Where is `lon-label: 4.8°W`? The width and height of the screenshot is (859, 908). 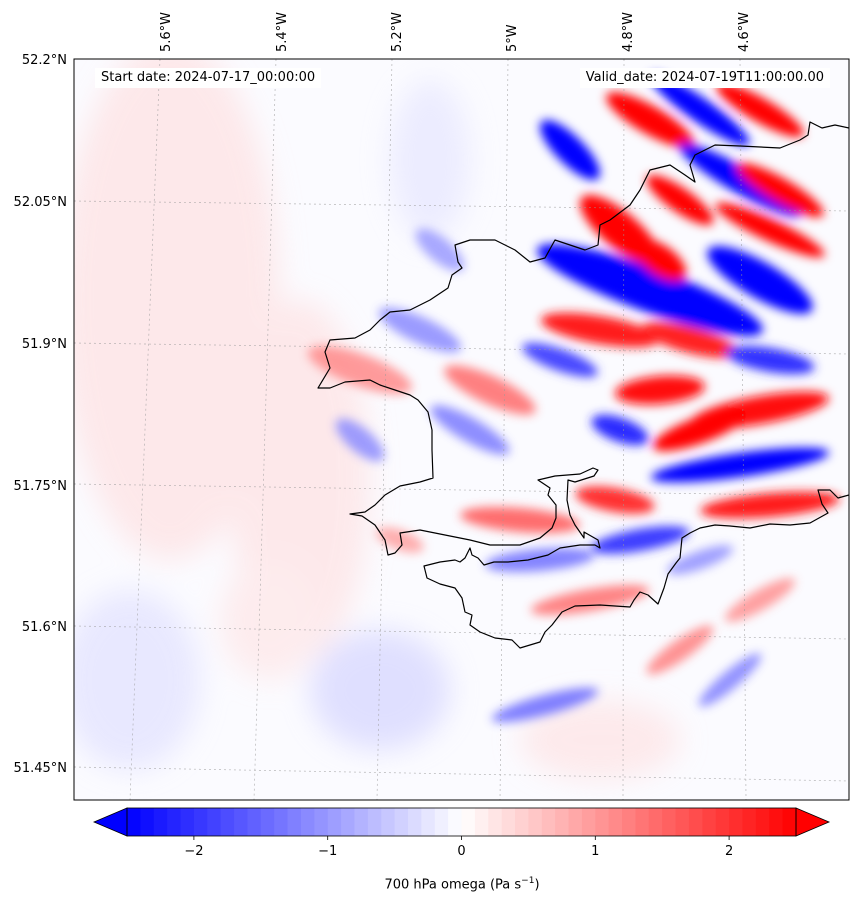 lon-label: 4.8°W is located at coordinates (628, 32).